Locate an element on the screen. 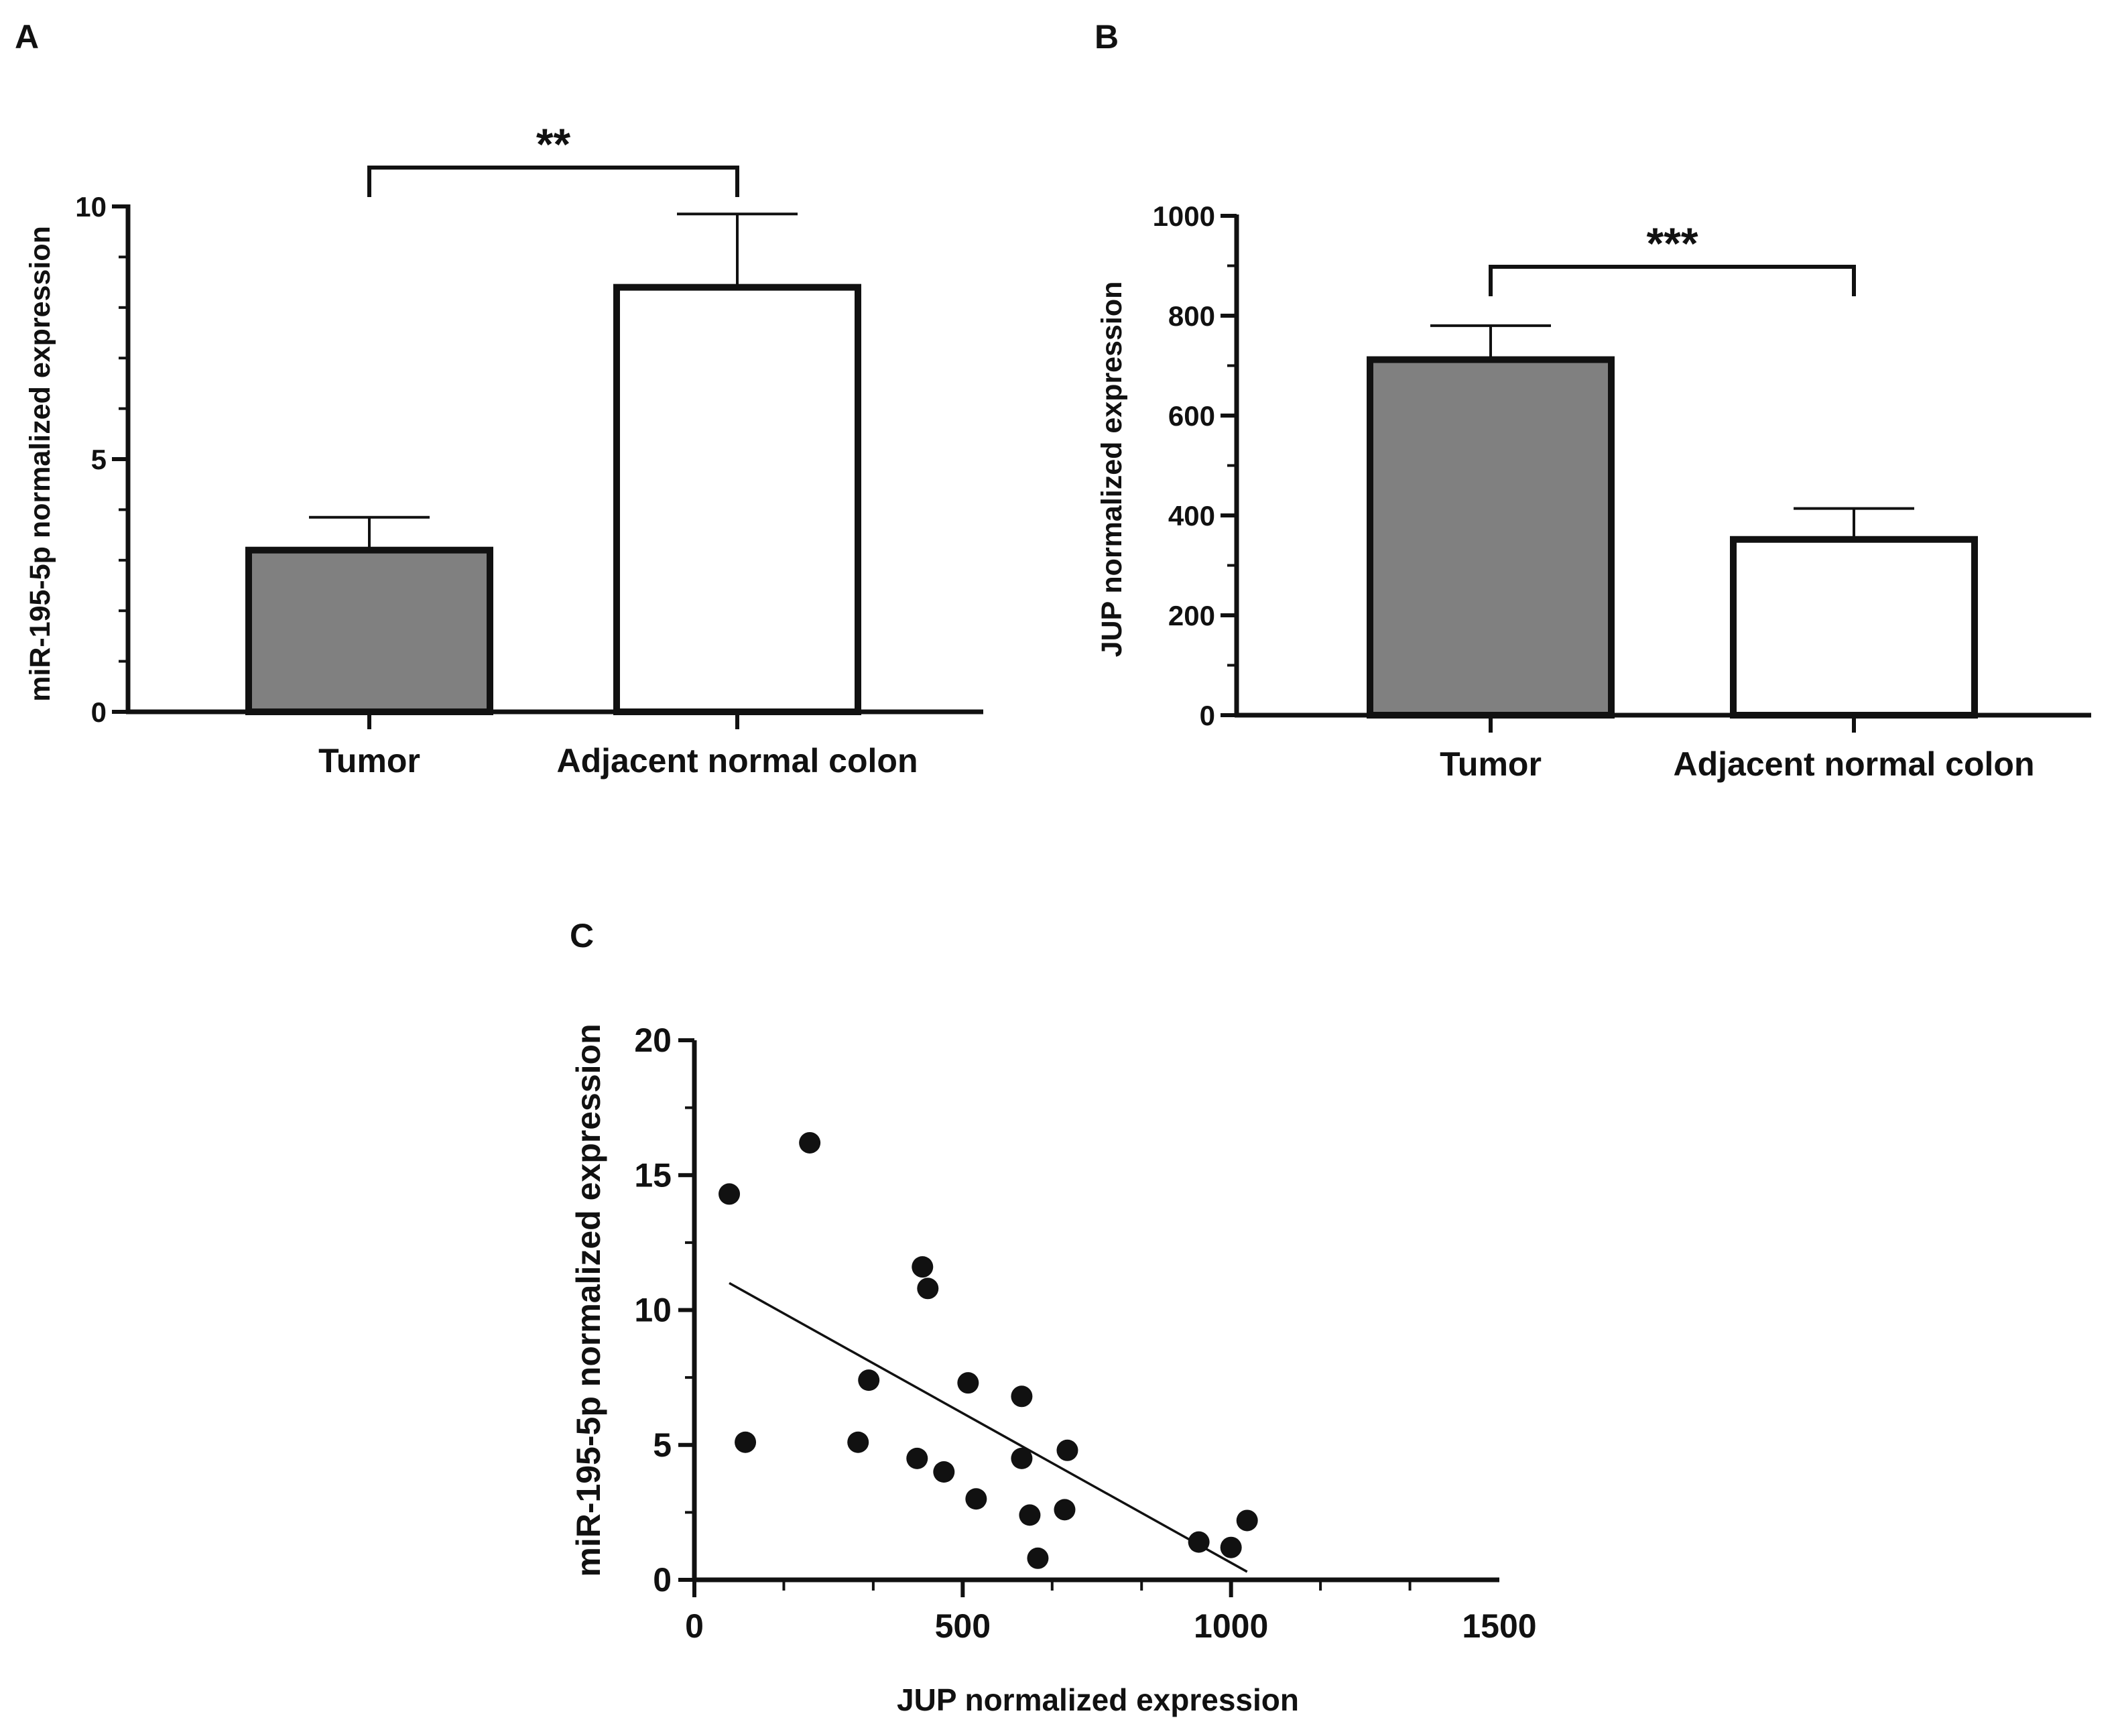  panel-c-y-tick-label: 20 is located at coordinates (653, 1040).